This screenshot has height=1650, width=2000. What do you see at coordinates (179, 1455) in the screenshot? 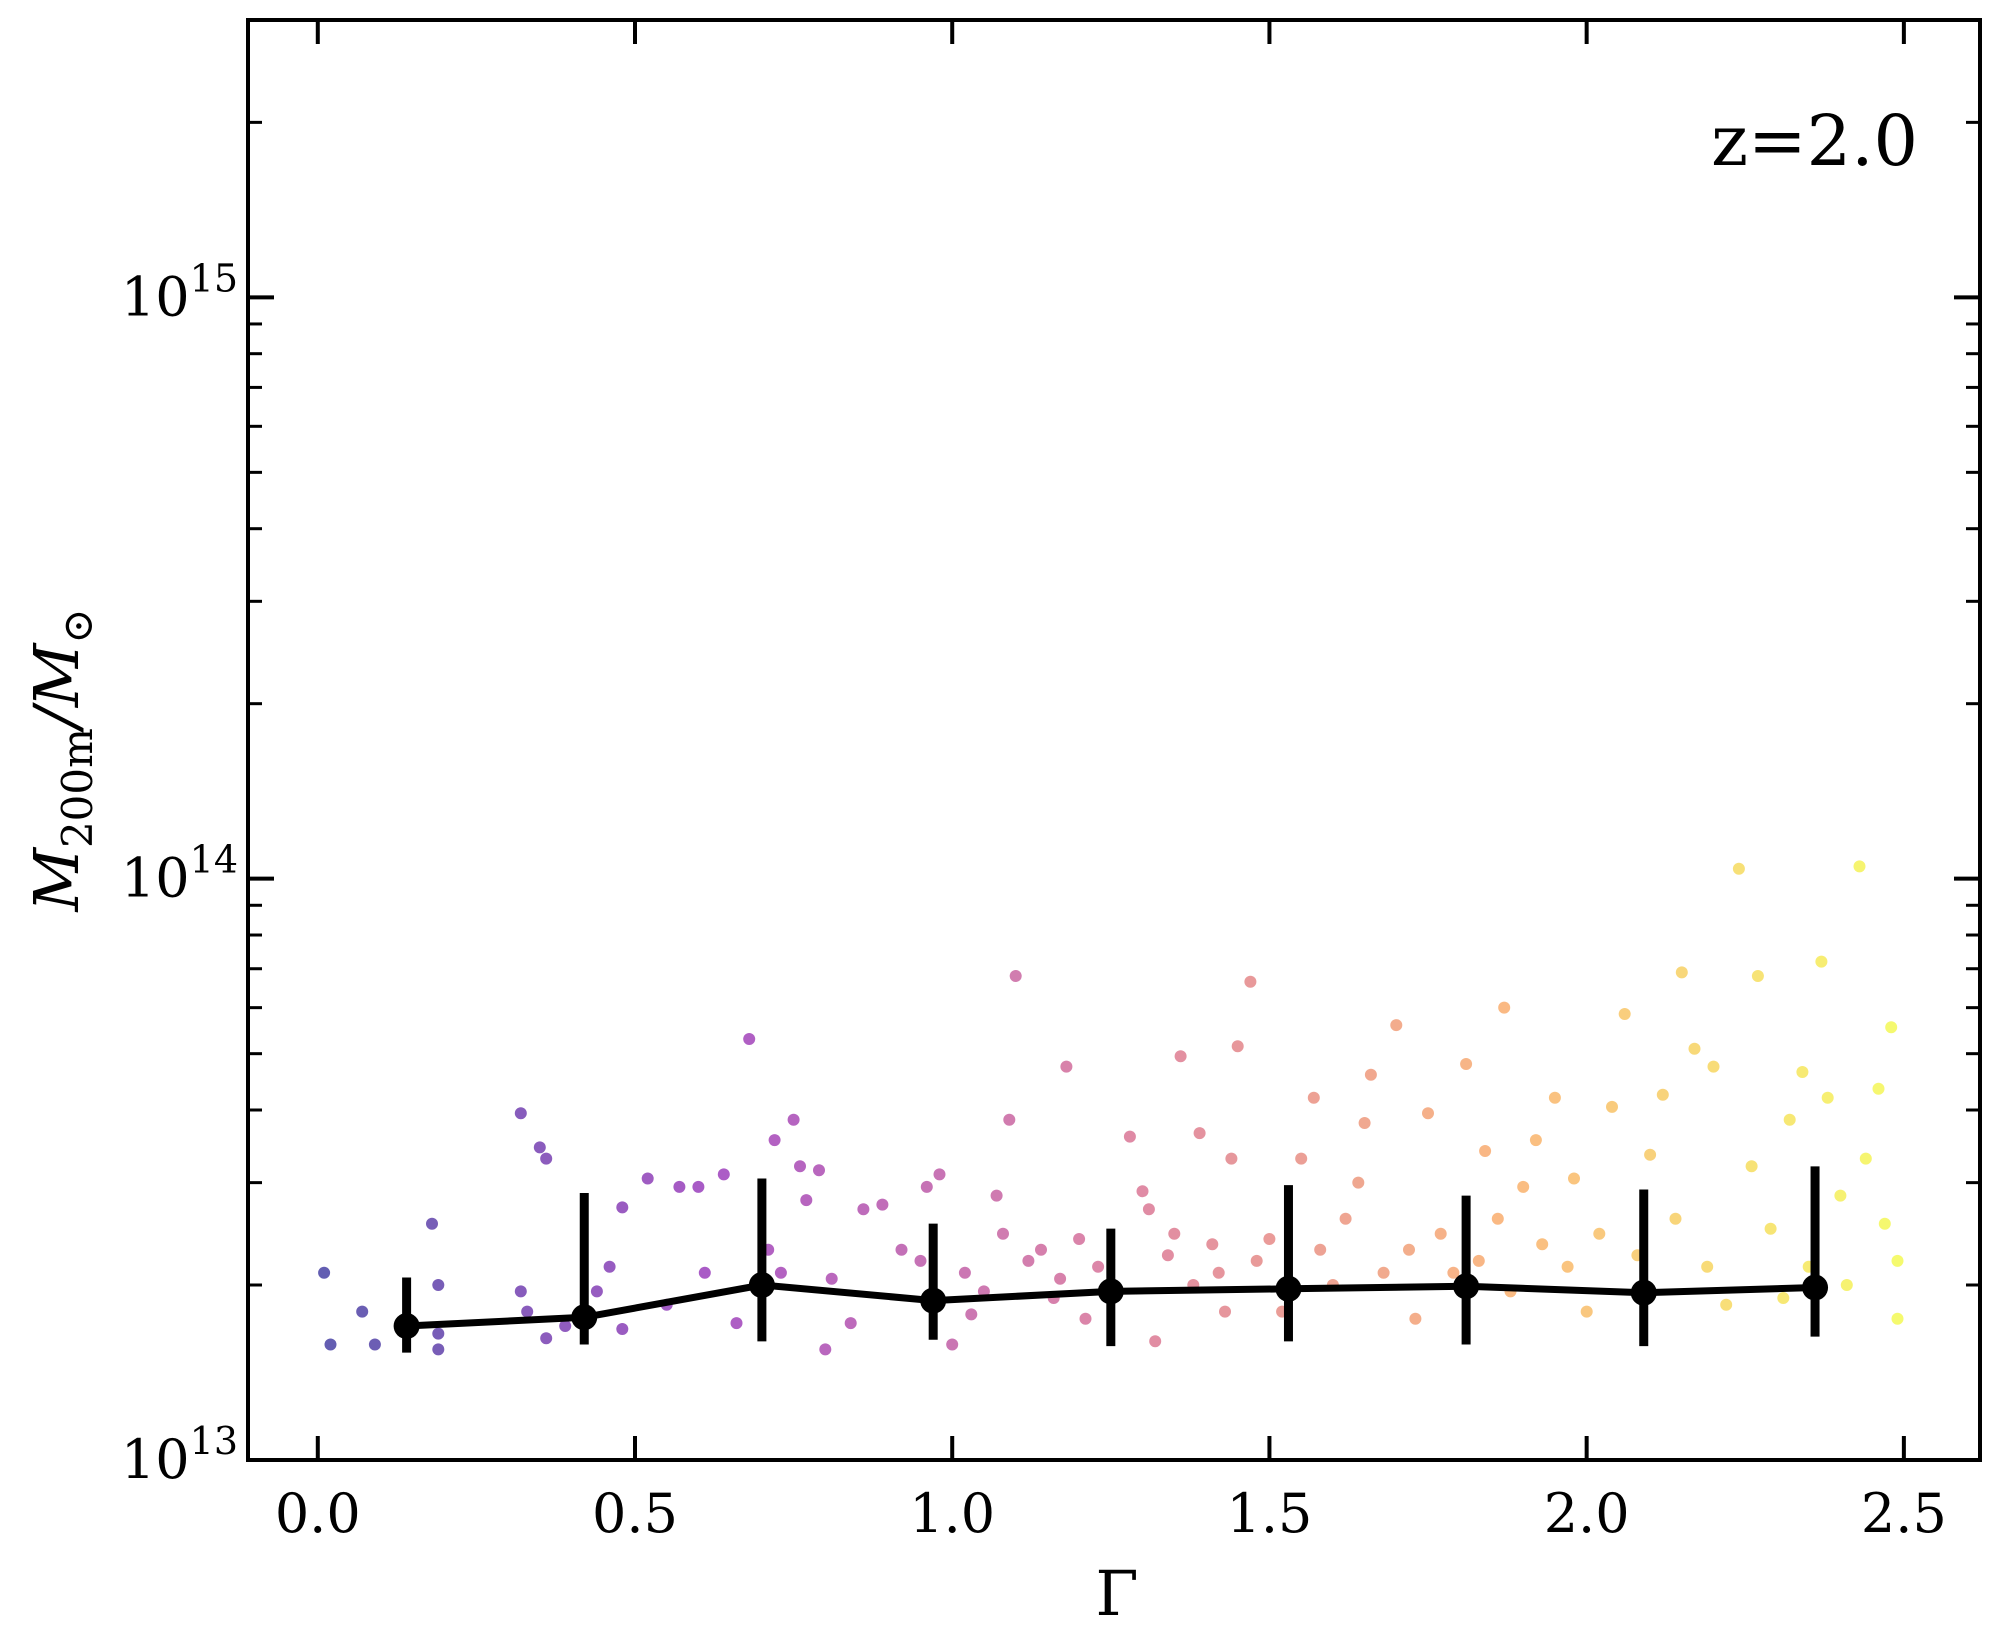
I see `y-tick-label: 1013` at bounding box center [179, 1455].